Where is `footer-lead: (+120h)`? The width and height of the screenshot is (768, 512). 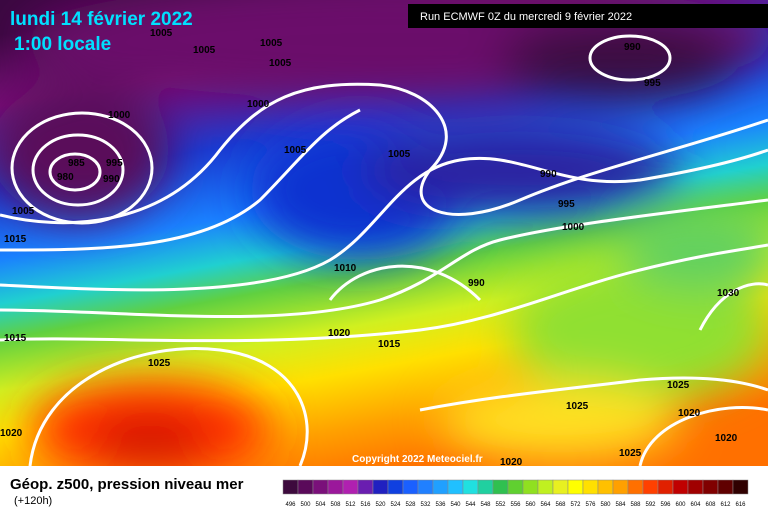
footer-lead: (+120h) is located at coordinates (33, 501).